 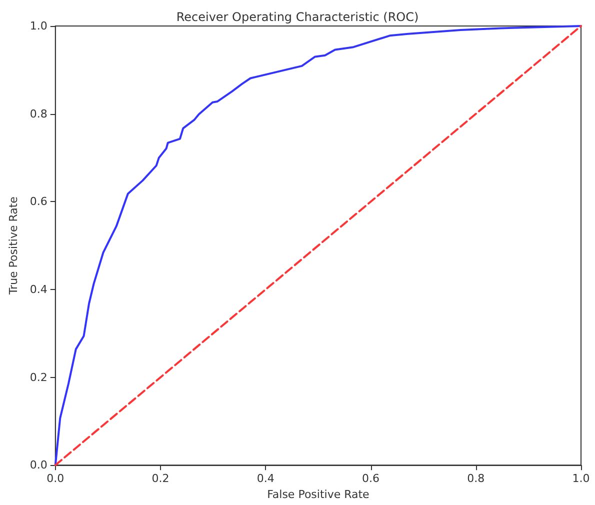 What do you see at coordinates (318, 494) in the screenshot?
I see `x-axis-title: False Positive Rate` at bounding box center [318, 494].